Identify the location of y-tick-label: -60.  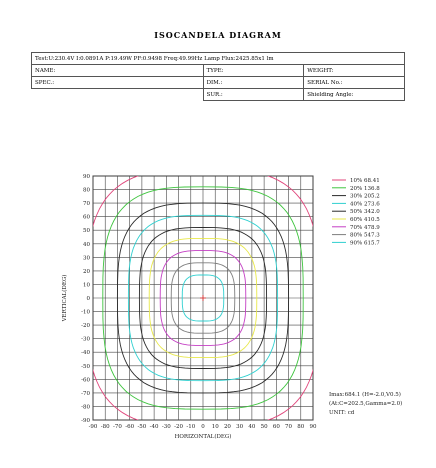
(85, 380).